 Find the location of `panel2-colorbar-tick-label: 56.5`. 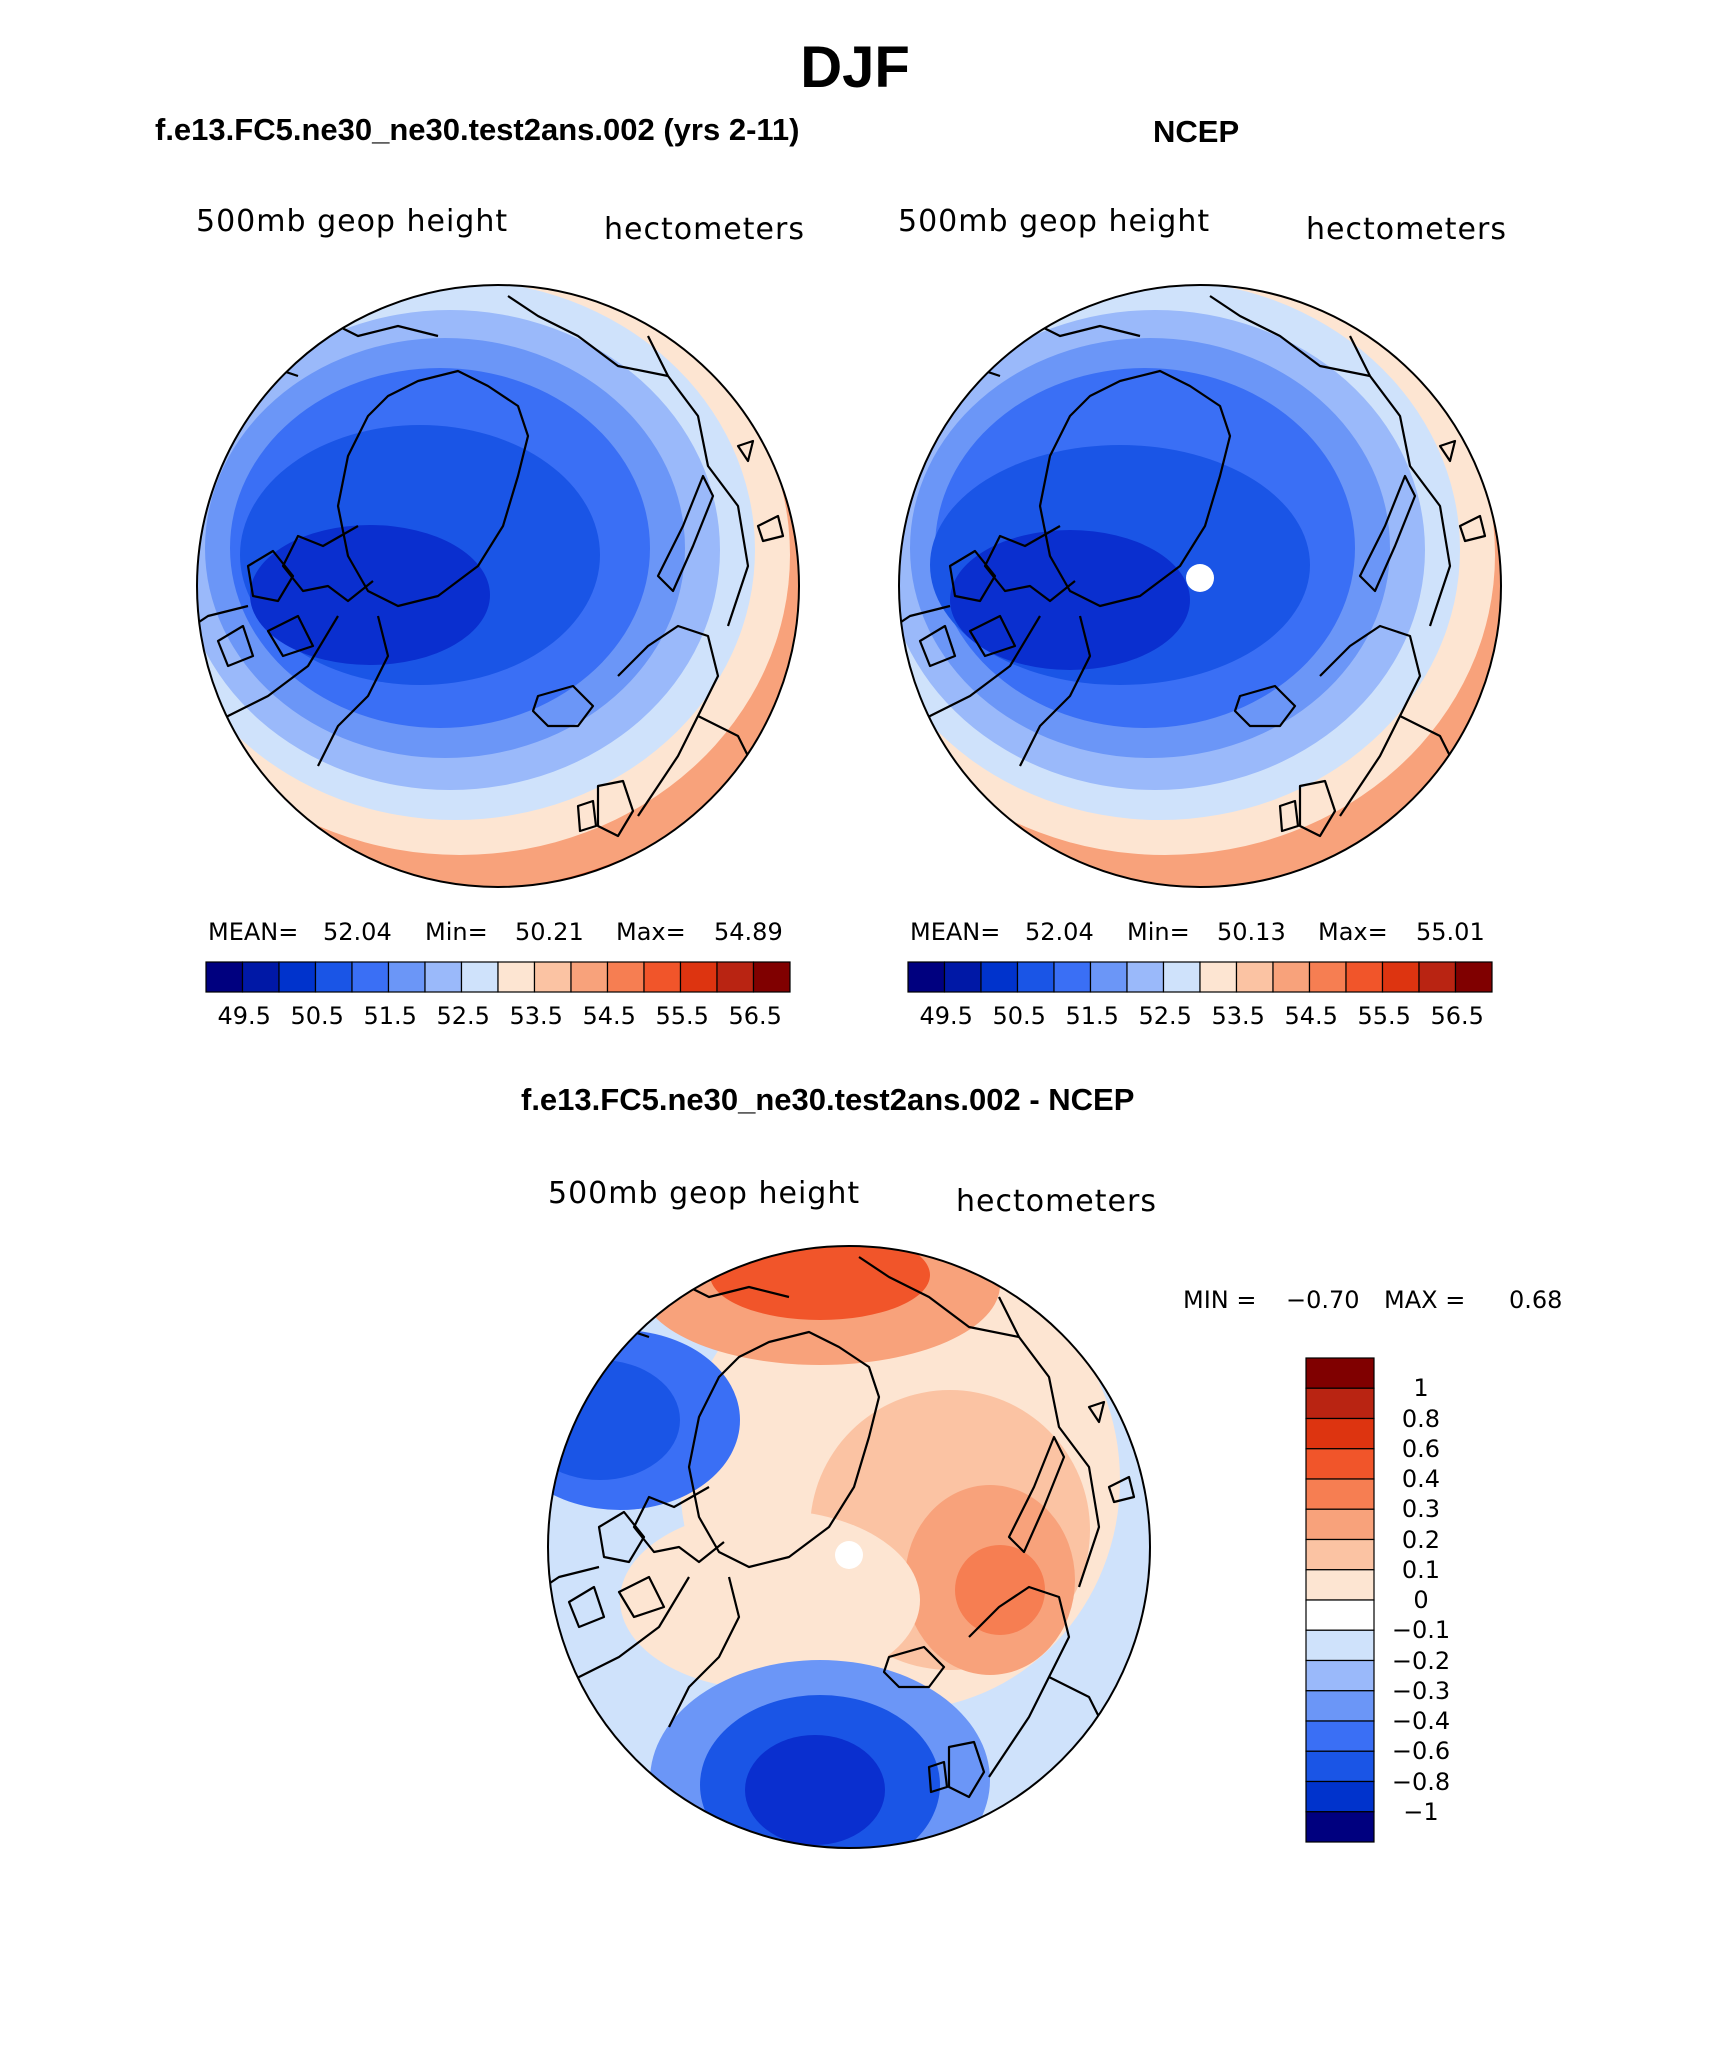

panel2-colorbar-tick-label: 56.5 is located at coordinates (1457, 1016).